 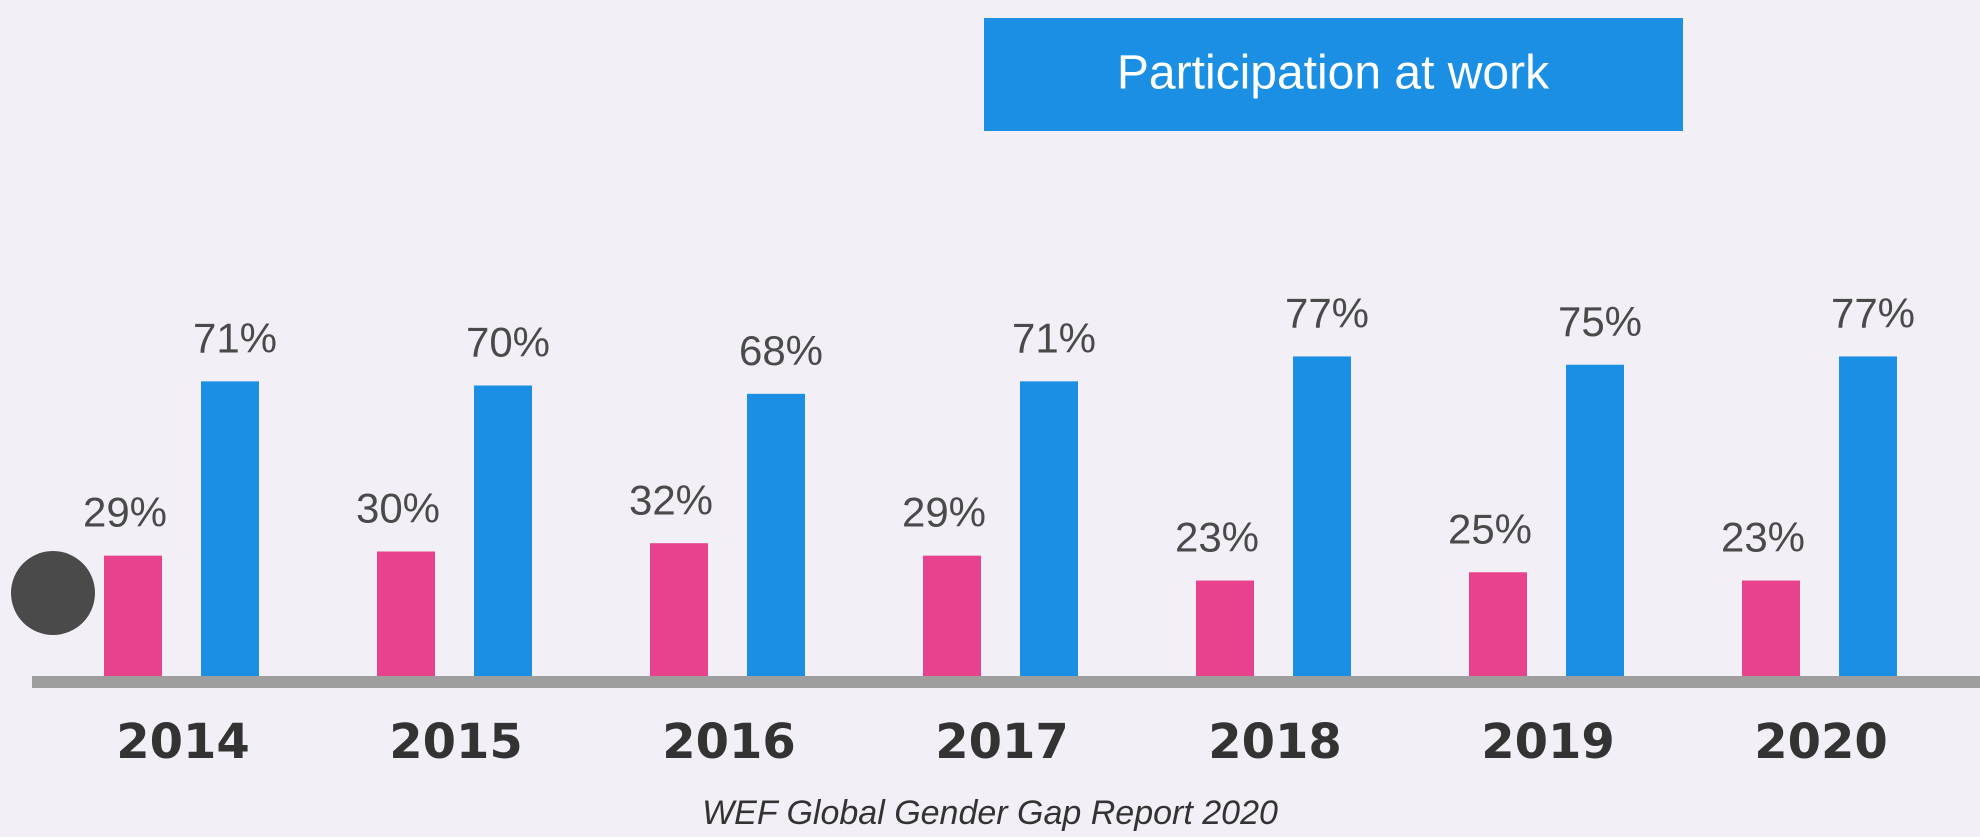 What do you see at coordinates (1548, 742) in the screenshot?
I see `x-tick-label: 2019` at bounding box center [1548, 742].